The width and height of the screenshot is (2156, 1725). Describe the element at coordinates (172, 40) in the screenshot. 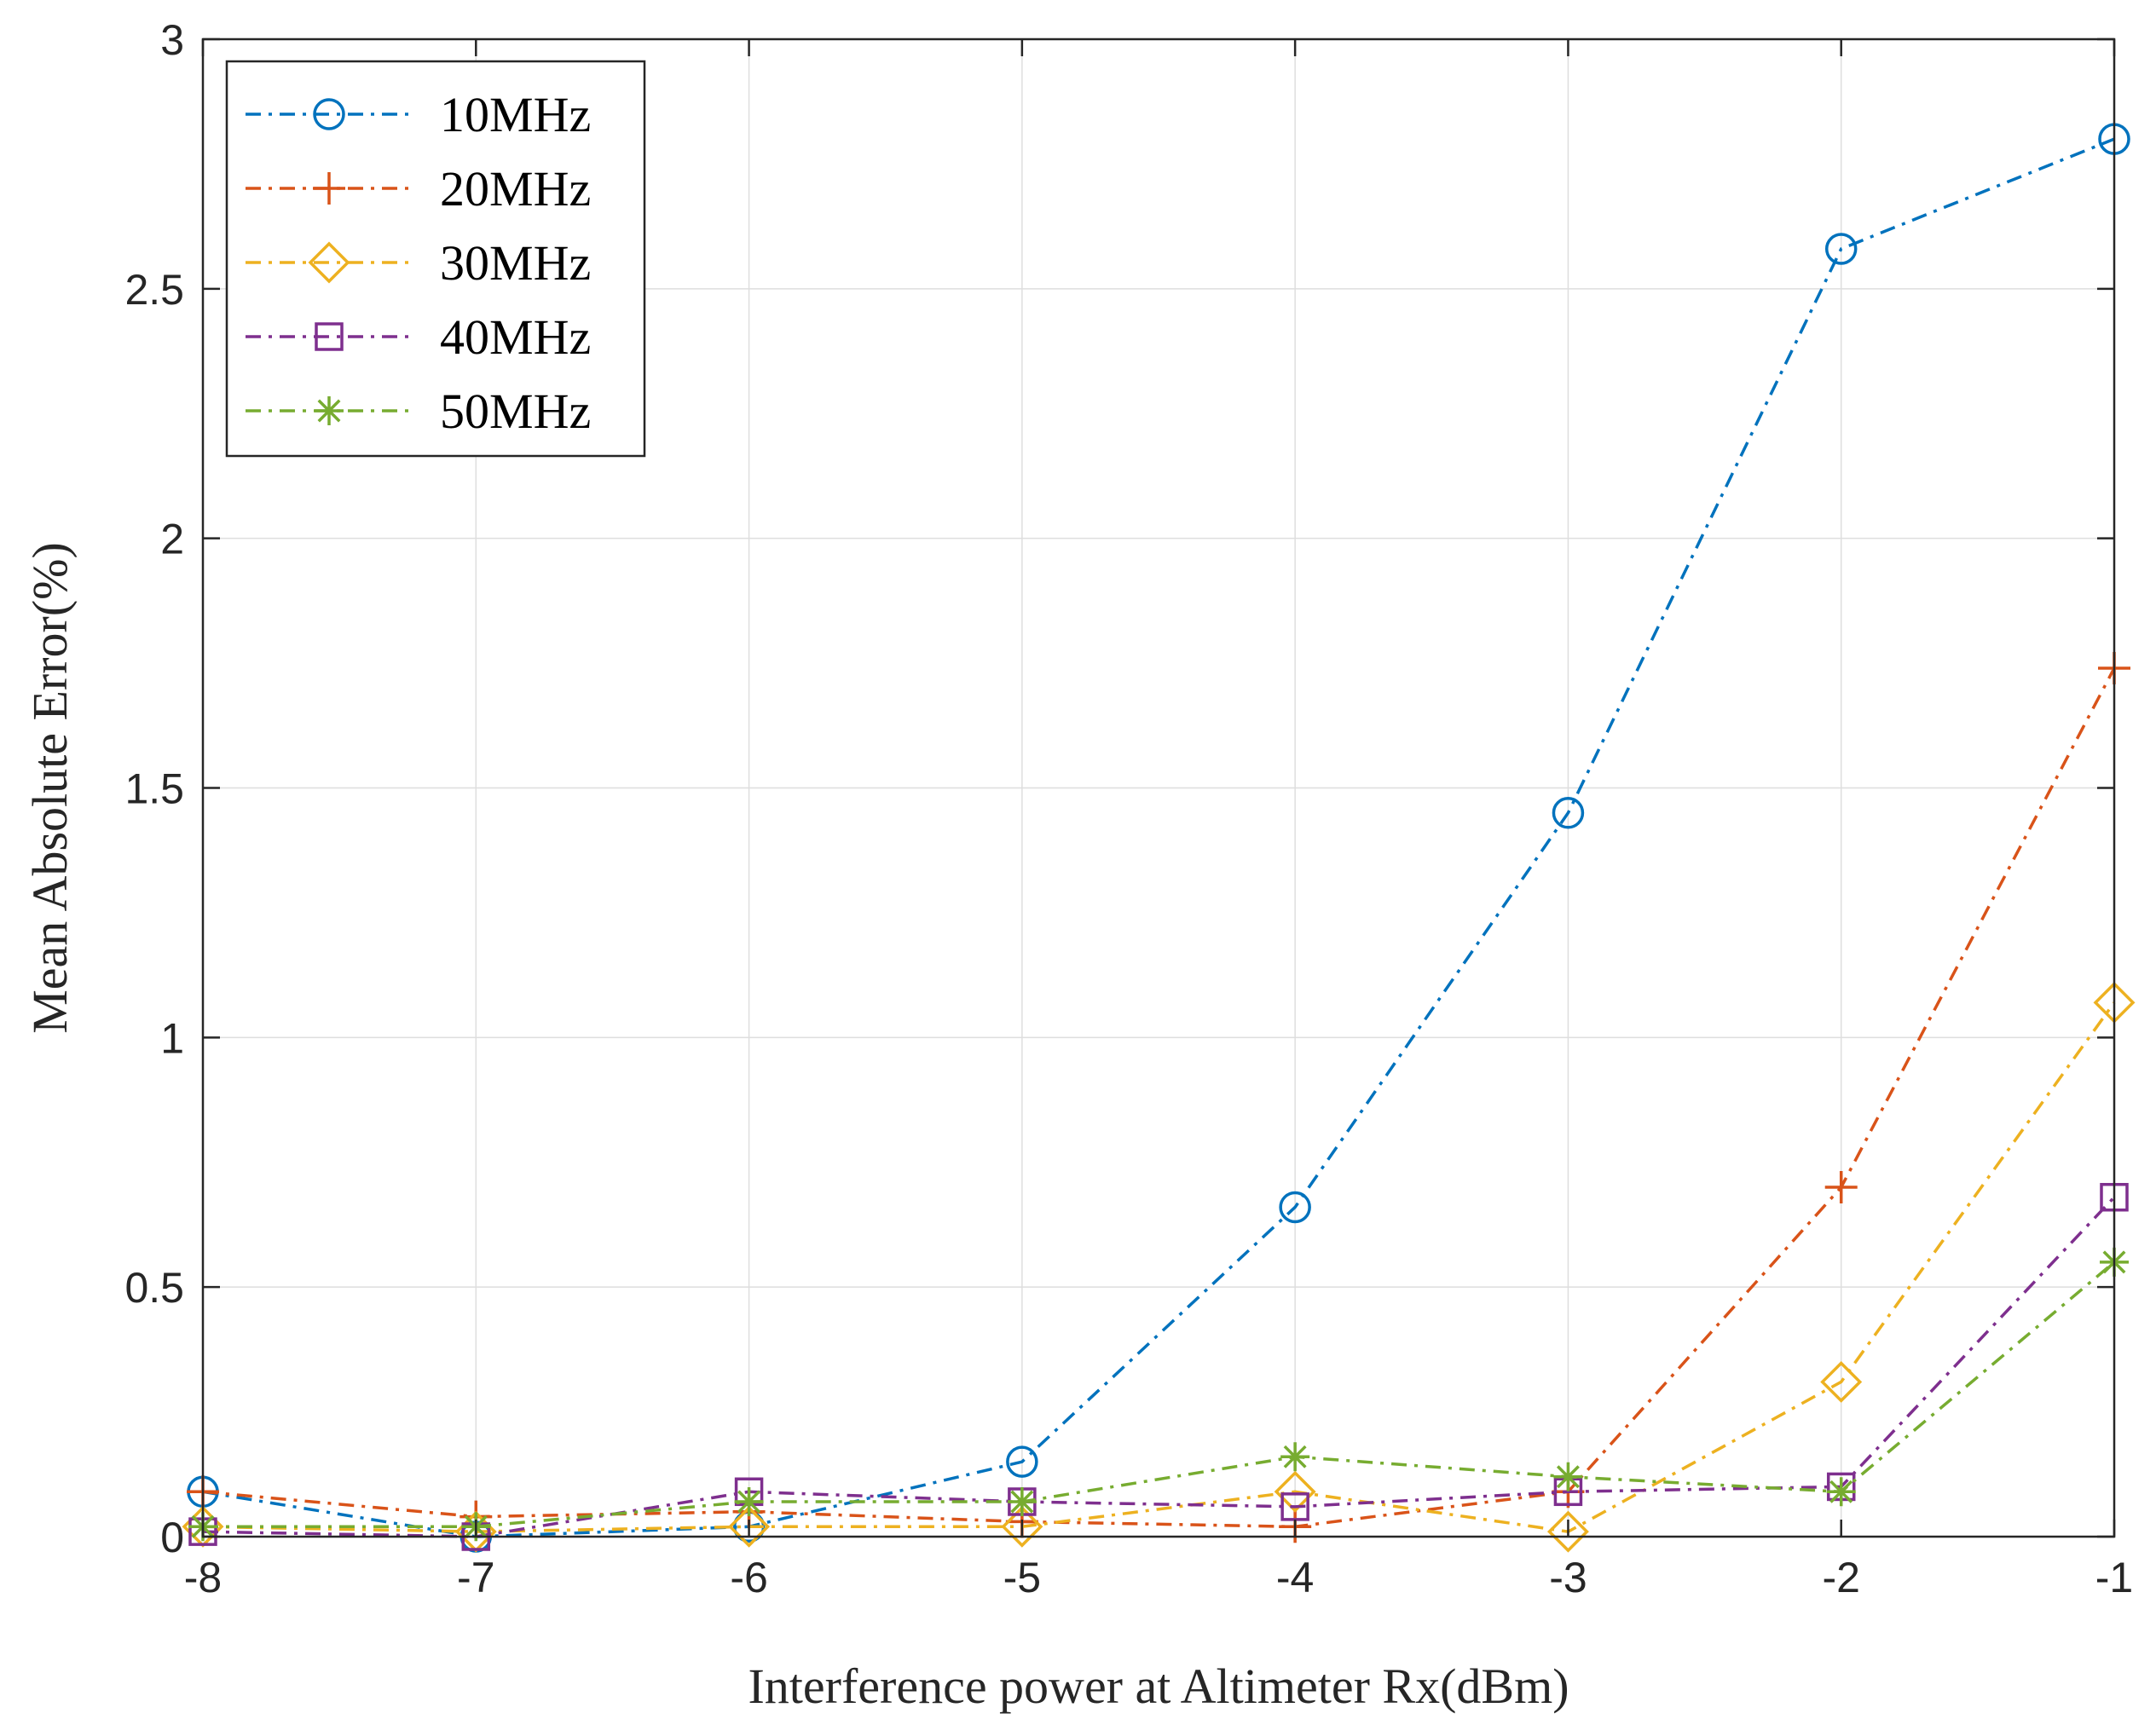

I see `y-tick-label: 3` at that location.